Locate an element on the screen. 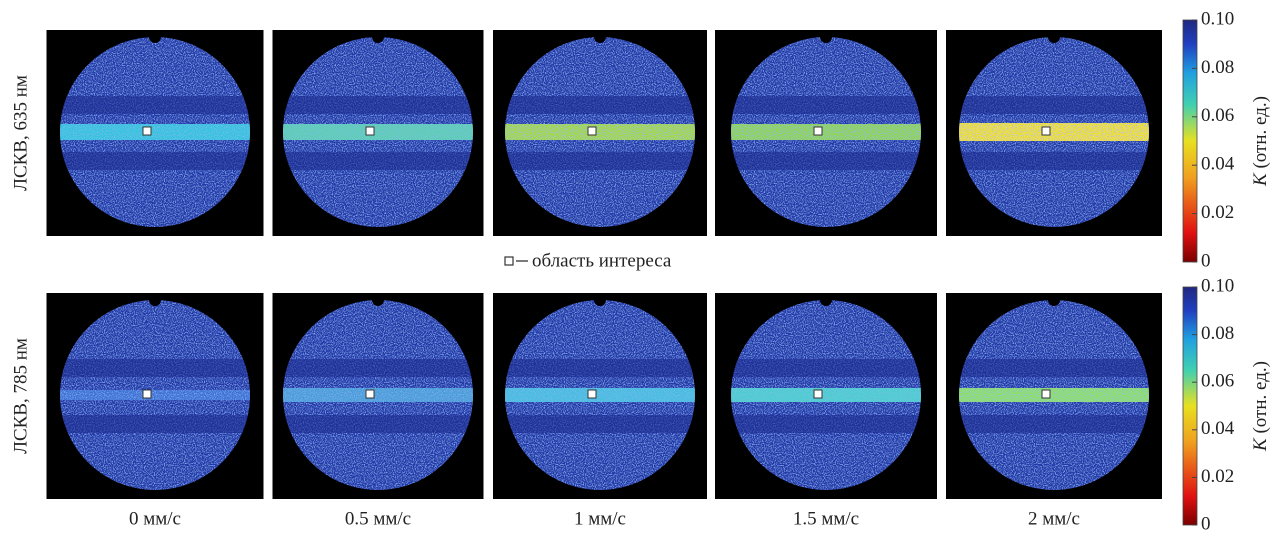 The image size is (1271, 534). column-label: 2 мм/с is located at coordinates (1054, 518).